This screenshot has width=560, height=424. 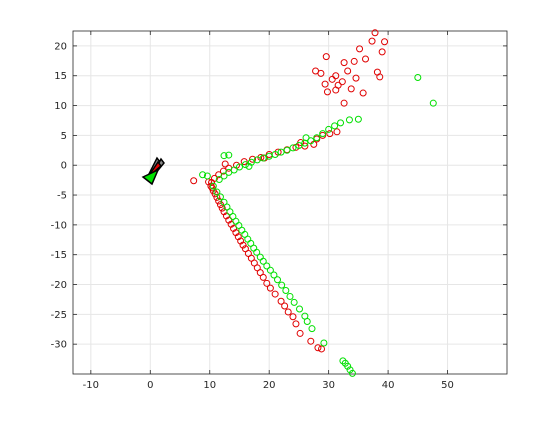 I want to click on y-tick-label: -20, so click(x=59, y=285).